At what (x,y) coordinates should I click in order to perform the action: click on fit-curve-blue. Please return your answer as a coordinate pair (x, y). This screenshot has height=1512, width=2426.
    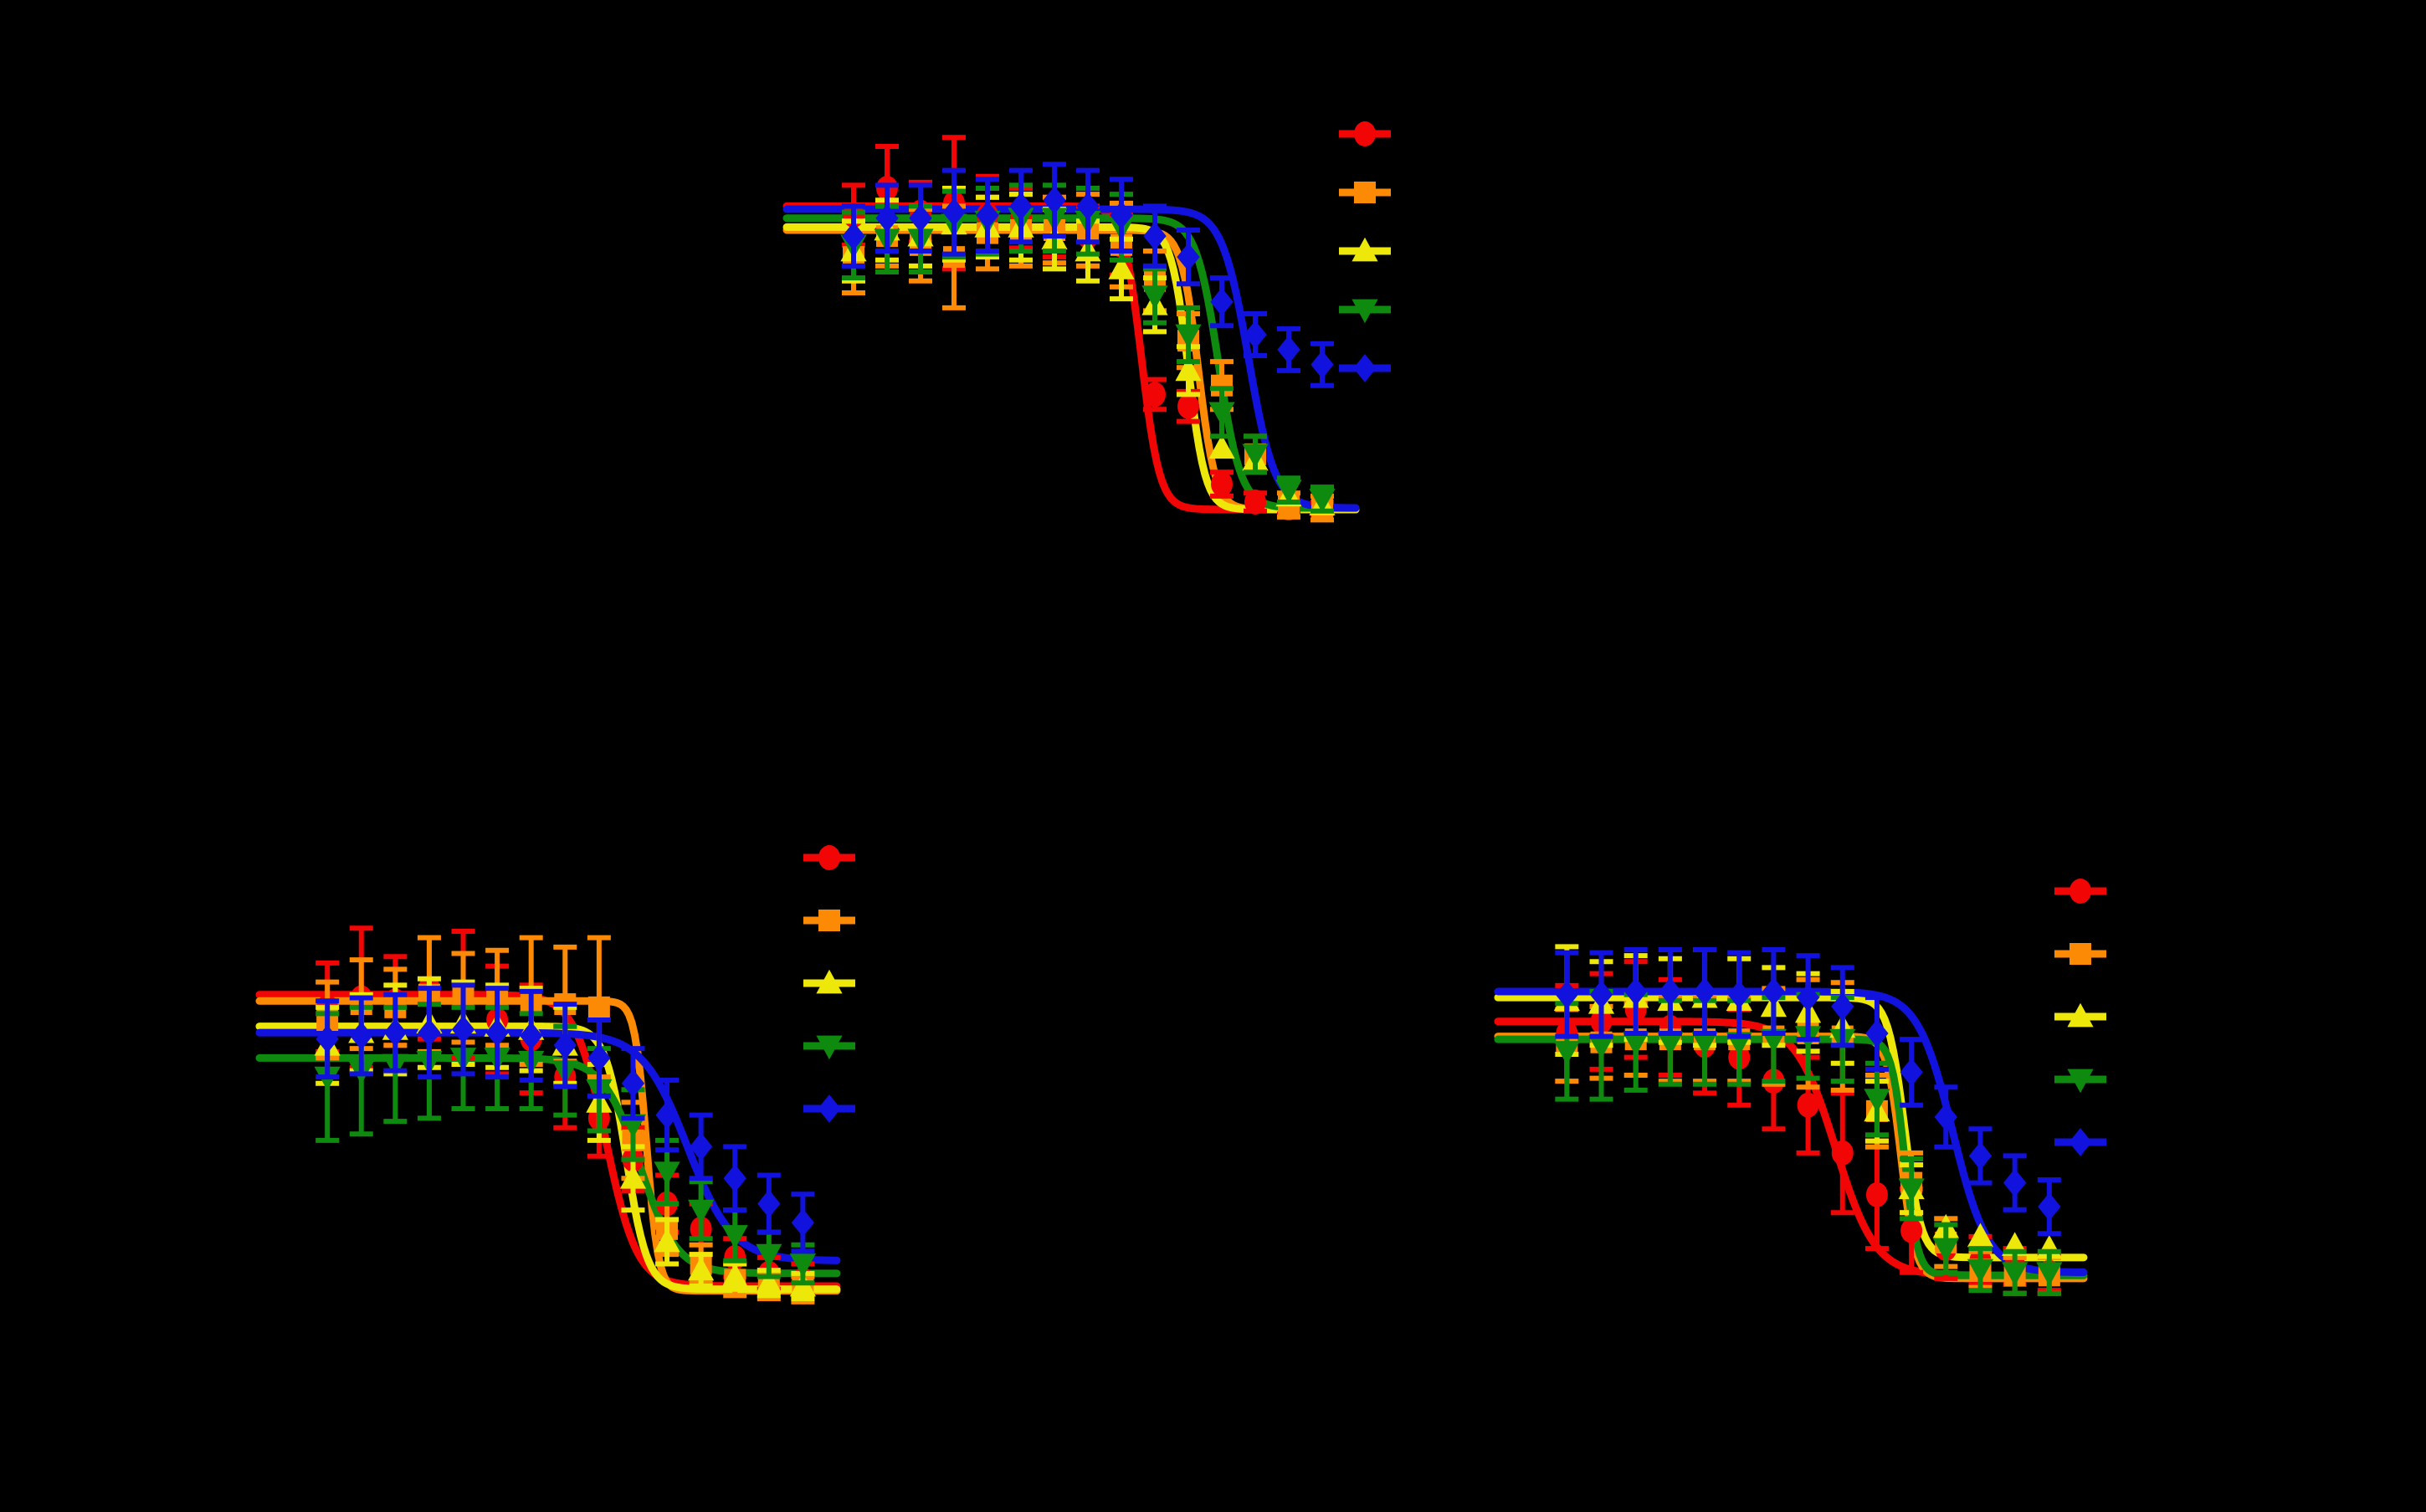
    Looking at the image, I should click on (1071, 358).